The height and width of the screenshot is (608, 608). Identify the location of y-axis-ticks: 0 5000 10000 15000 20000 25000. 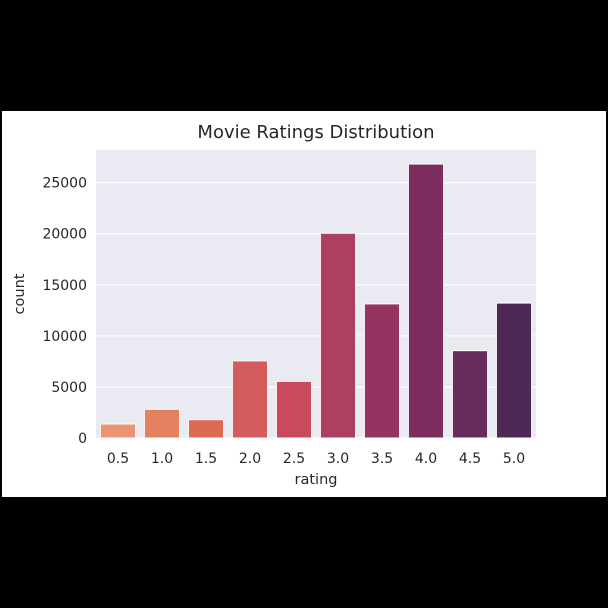
(64, 311).